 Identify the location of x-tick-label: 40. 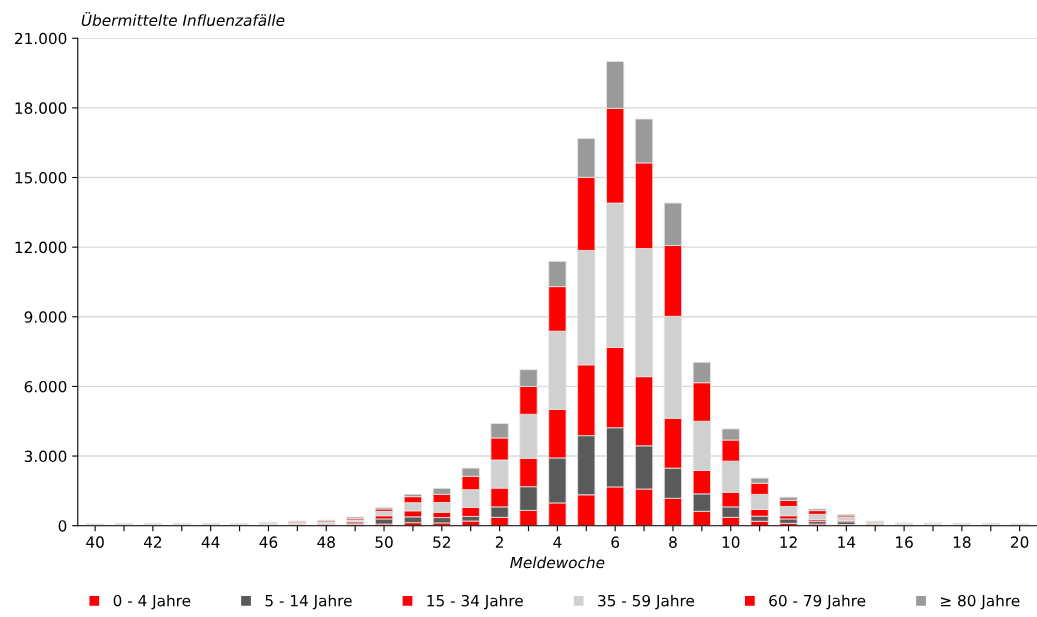
(95, 542).